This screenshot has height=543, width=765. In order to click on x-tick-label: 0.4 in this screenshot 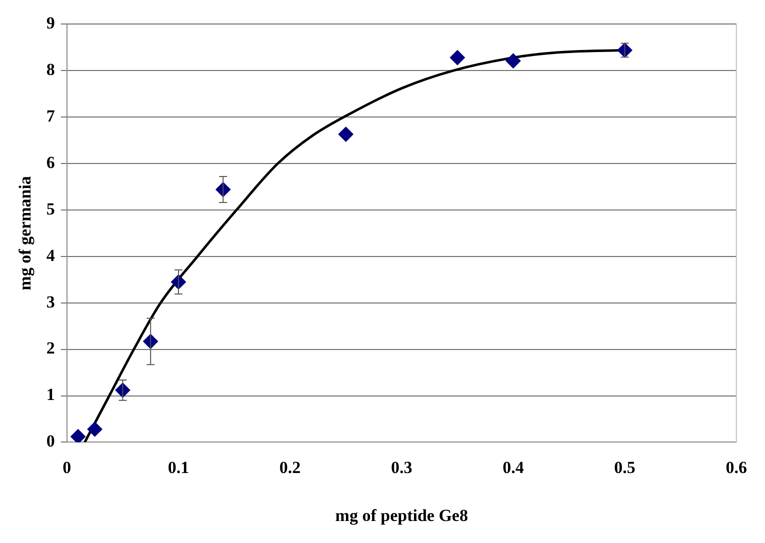, I will do `click(513, 467)`.